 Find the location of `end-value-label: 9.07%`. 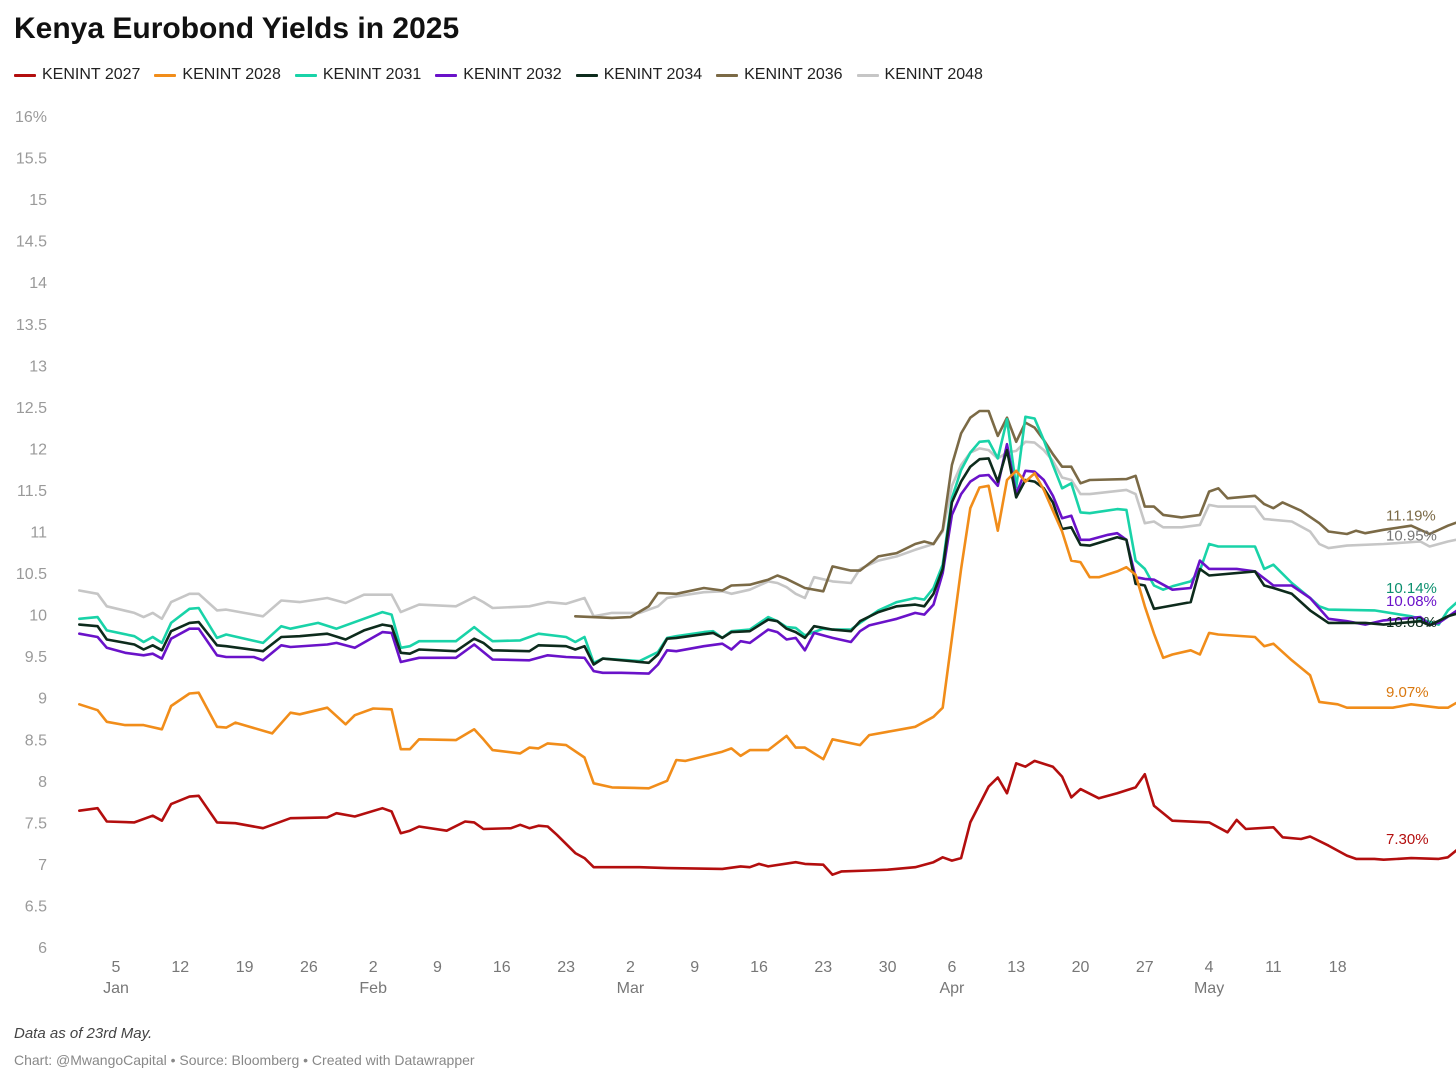

end-value-label: 9.07% is located at coordinates (1407, 692).